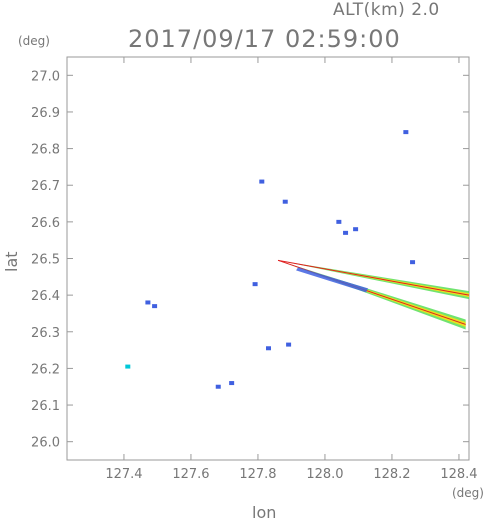 Image resolution: width=491 pixels, height=522 pixels. I want to click on y-tick-label: 26.3, so click(45, 333).